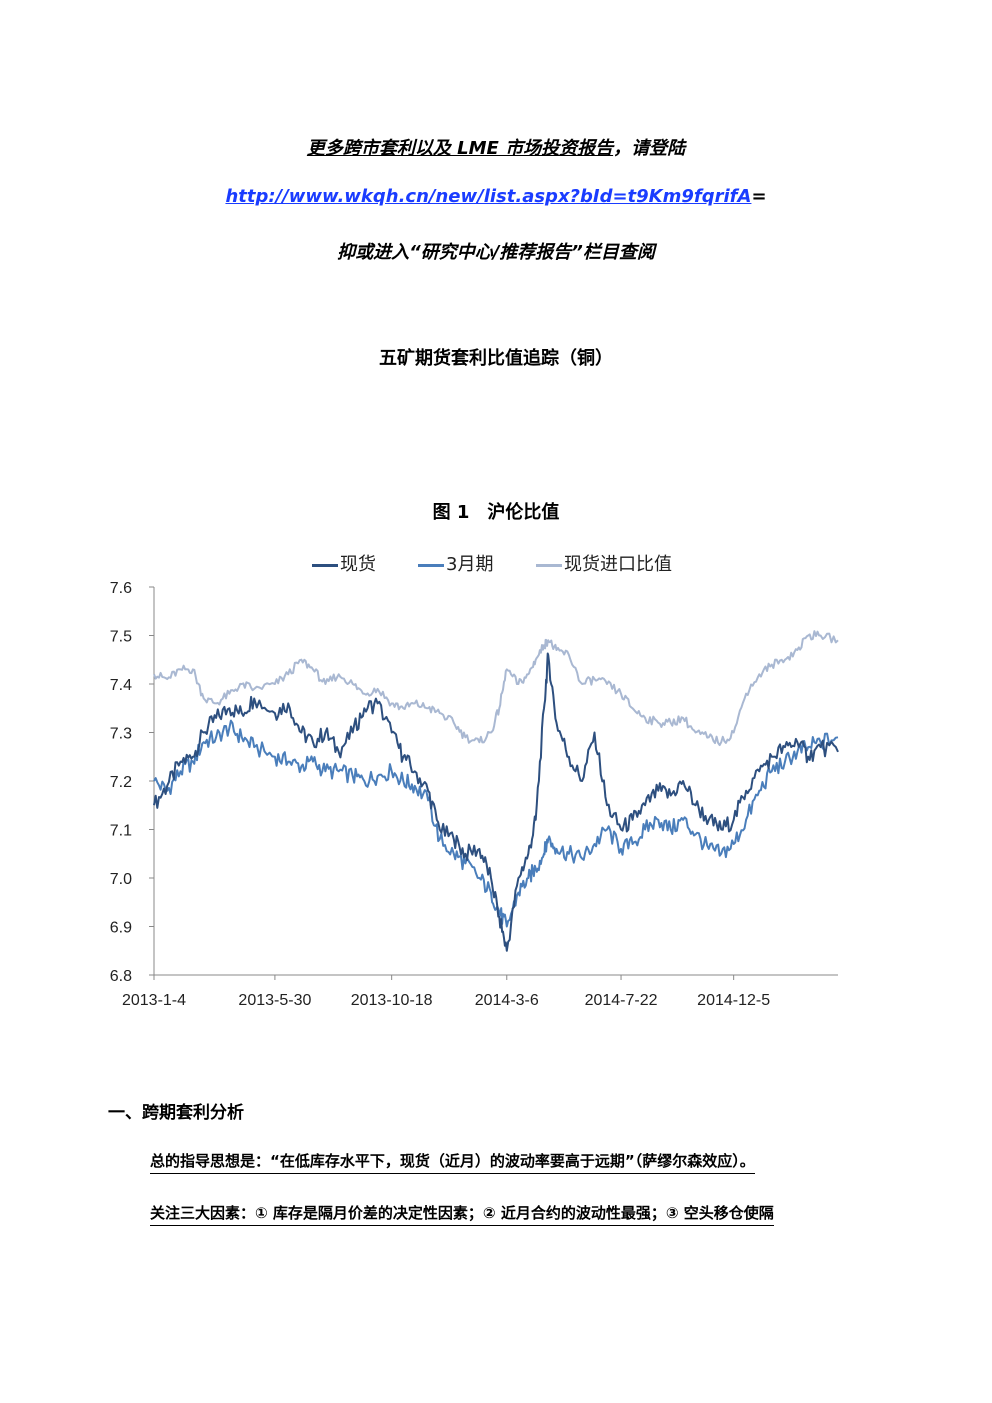  Describe the element at coordinates (759, 196) in the screenshot. I see `promo-url-suffix: =` at that location.